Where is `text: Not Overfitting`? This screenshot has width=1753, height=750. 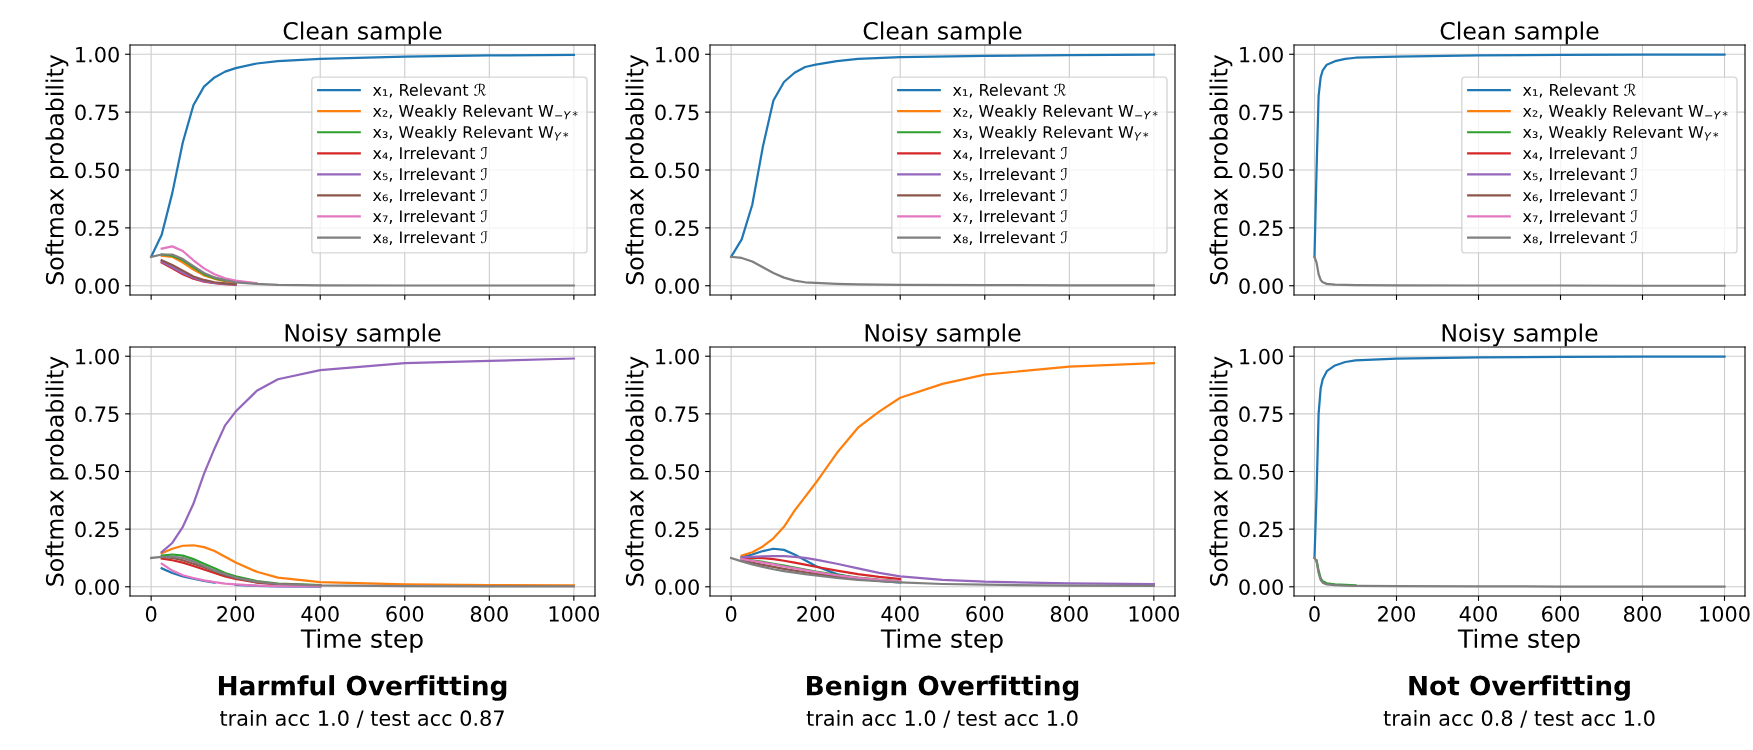
text: Not Overfitting is located at coordinates (1519, 688).